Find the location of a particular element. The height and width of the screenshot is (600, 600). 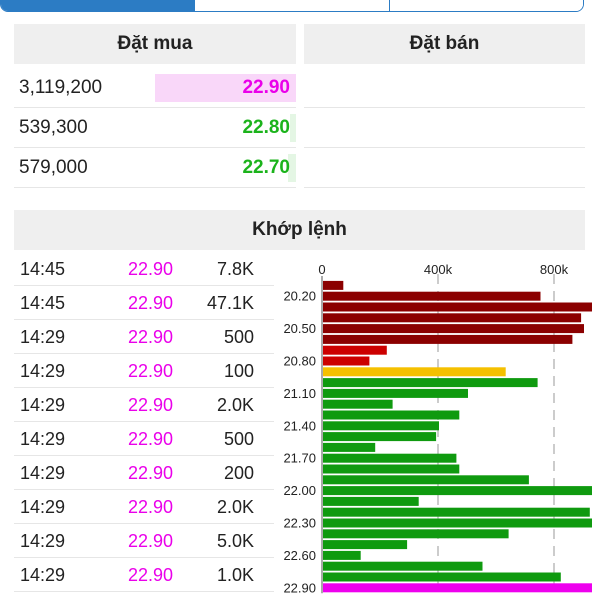

buy-order-row: 539,300 22.80 is located at coordinates (155, 128).